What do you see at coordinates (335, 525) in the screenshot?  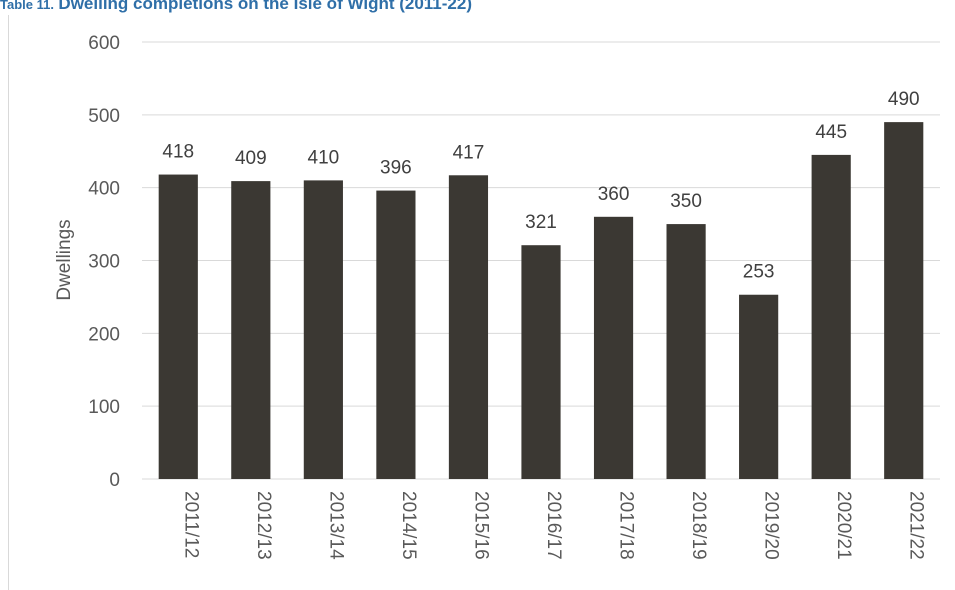 I see `x-tick-label-2013-14: 2013/14` at bounding box center [335, 525].